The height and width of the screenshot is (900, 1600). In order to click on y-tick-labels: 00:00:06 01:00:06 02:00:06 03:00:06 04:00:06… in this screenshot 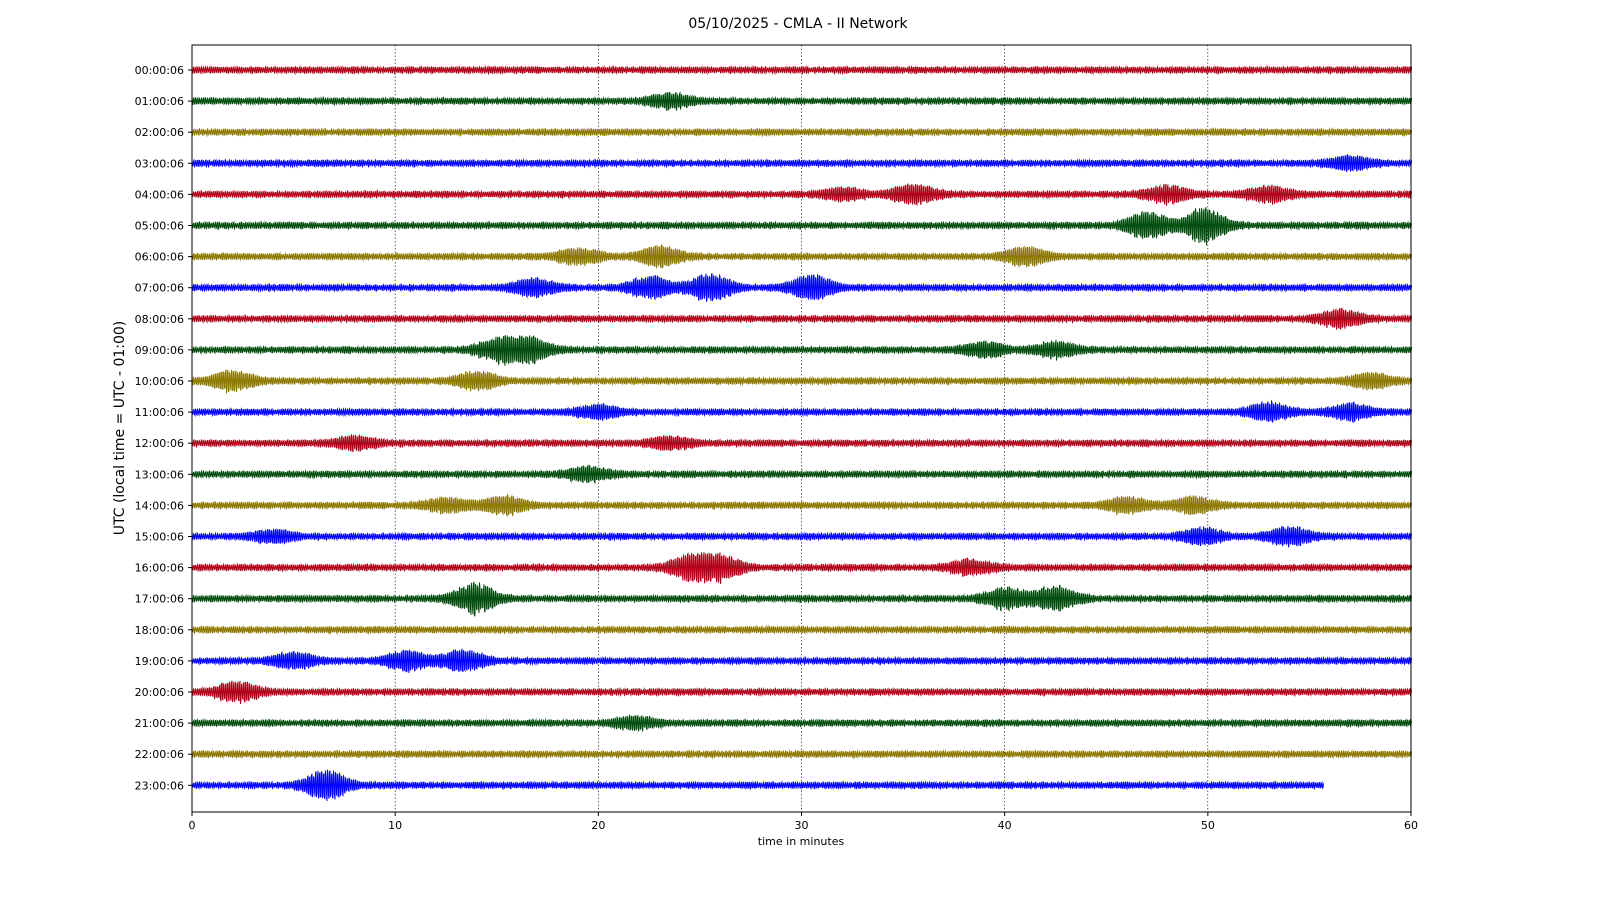, I will do `click(163, 428)`.